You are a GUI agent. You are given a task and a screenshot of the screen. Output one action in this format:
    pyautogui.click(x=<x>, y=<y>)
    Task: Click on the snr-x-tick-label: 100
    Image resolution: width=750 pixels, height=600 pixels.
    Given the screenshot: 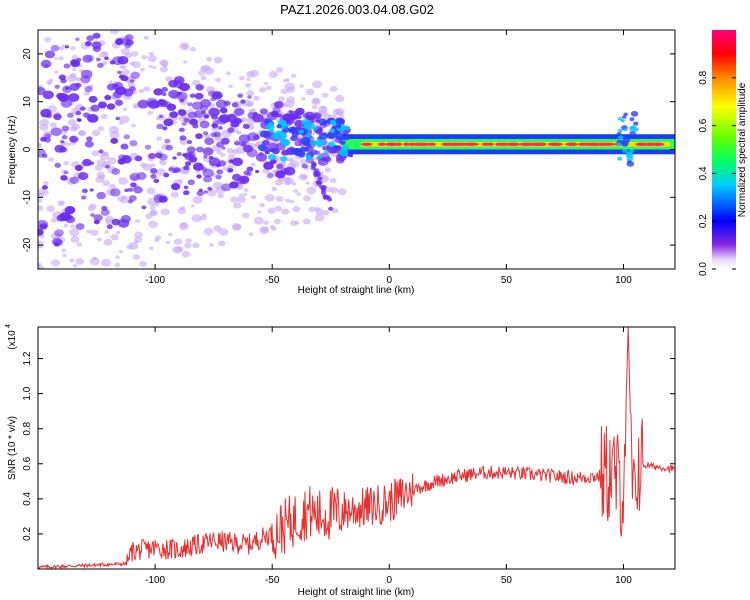 What is the action you would take?
    pyautogui.click(x=623, y=580)
    